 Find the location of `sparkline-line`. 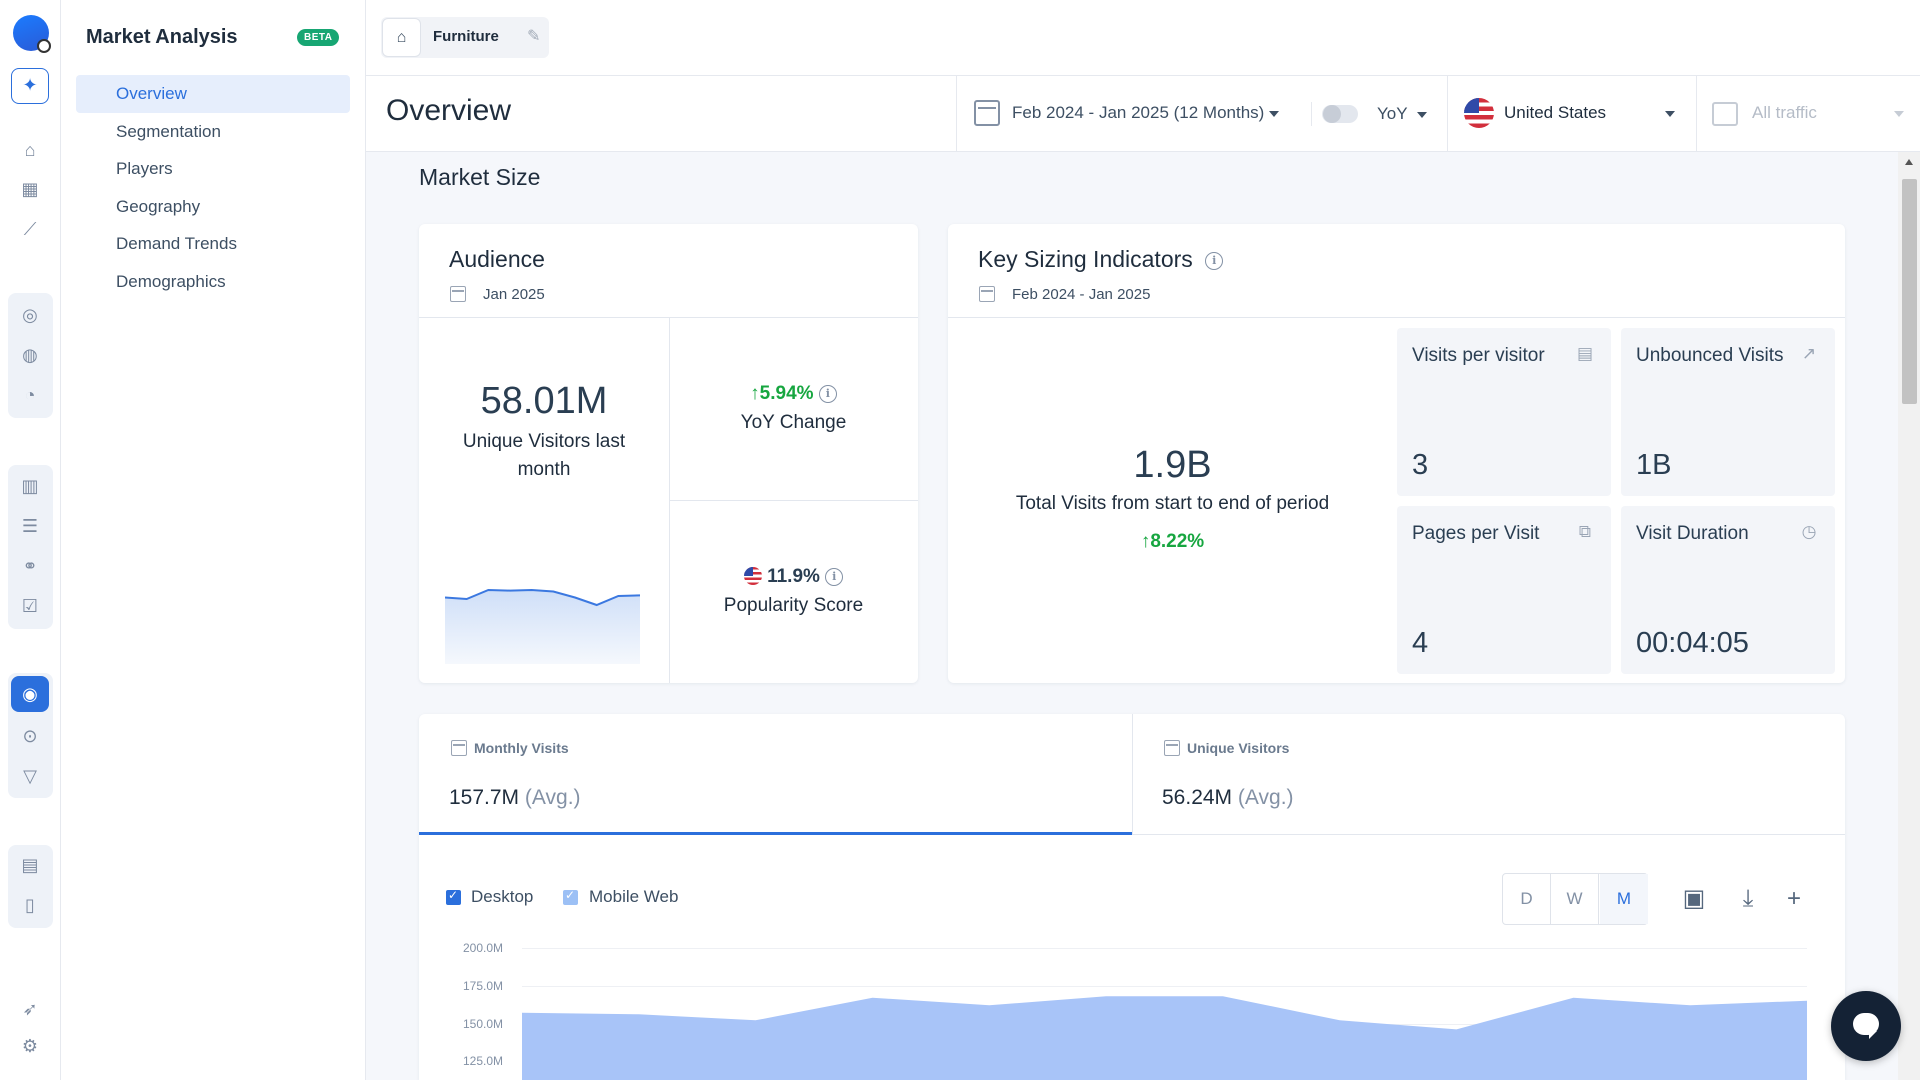

sparkline-line is located at coordinates (542, 597).